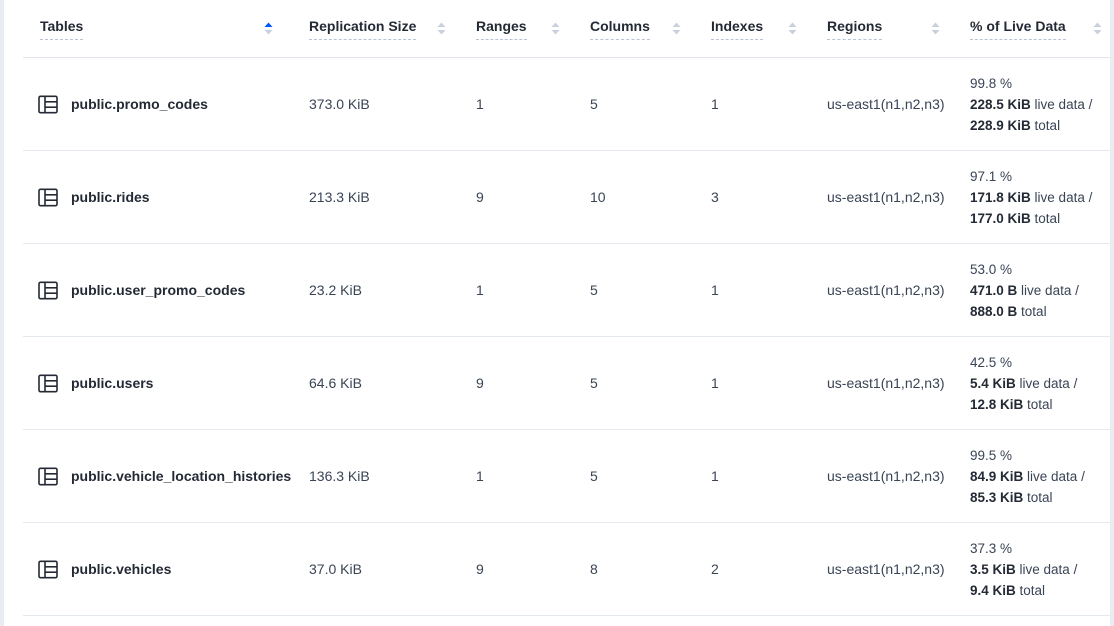  What do you see at coordinates (139, 104) in the screenshot?
I see `table-name-link: public.promo_codes` at bounding box center [139, 104].